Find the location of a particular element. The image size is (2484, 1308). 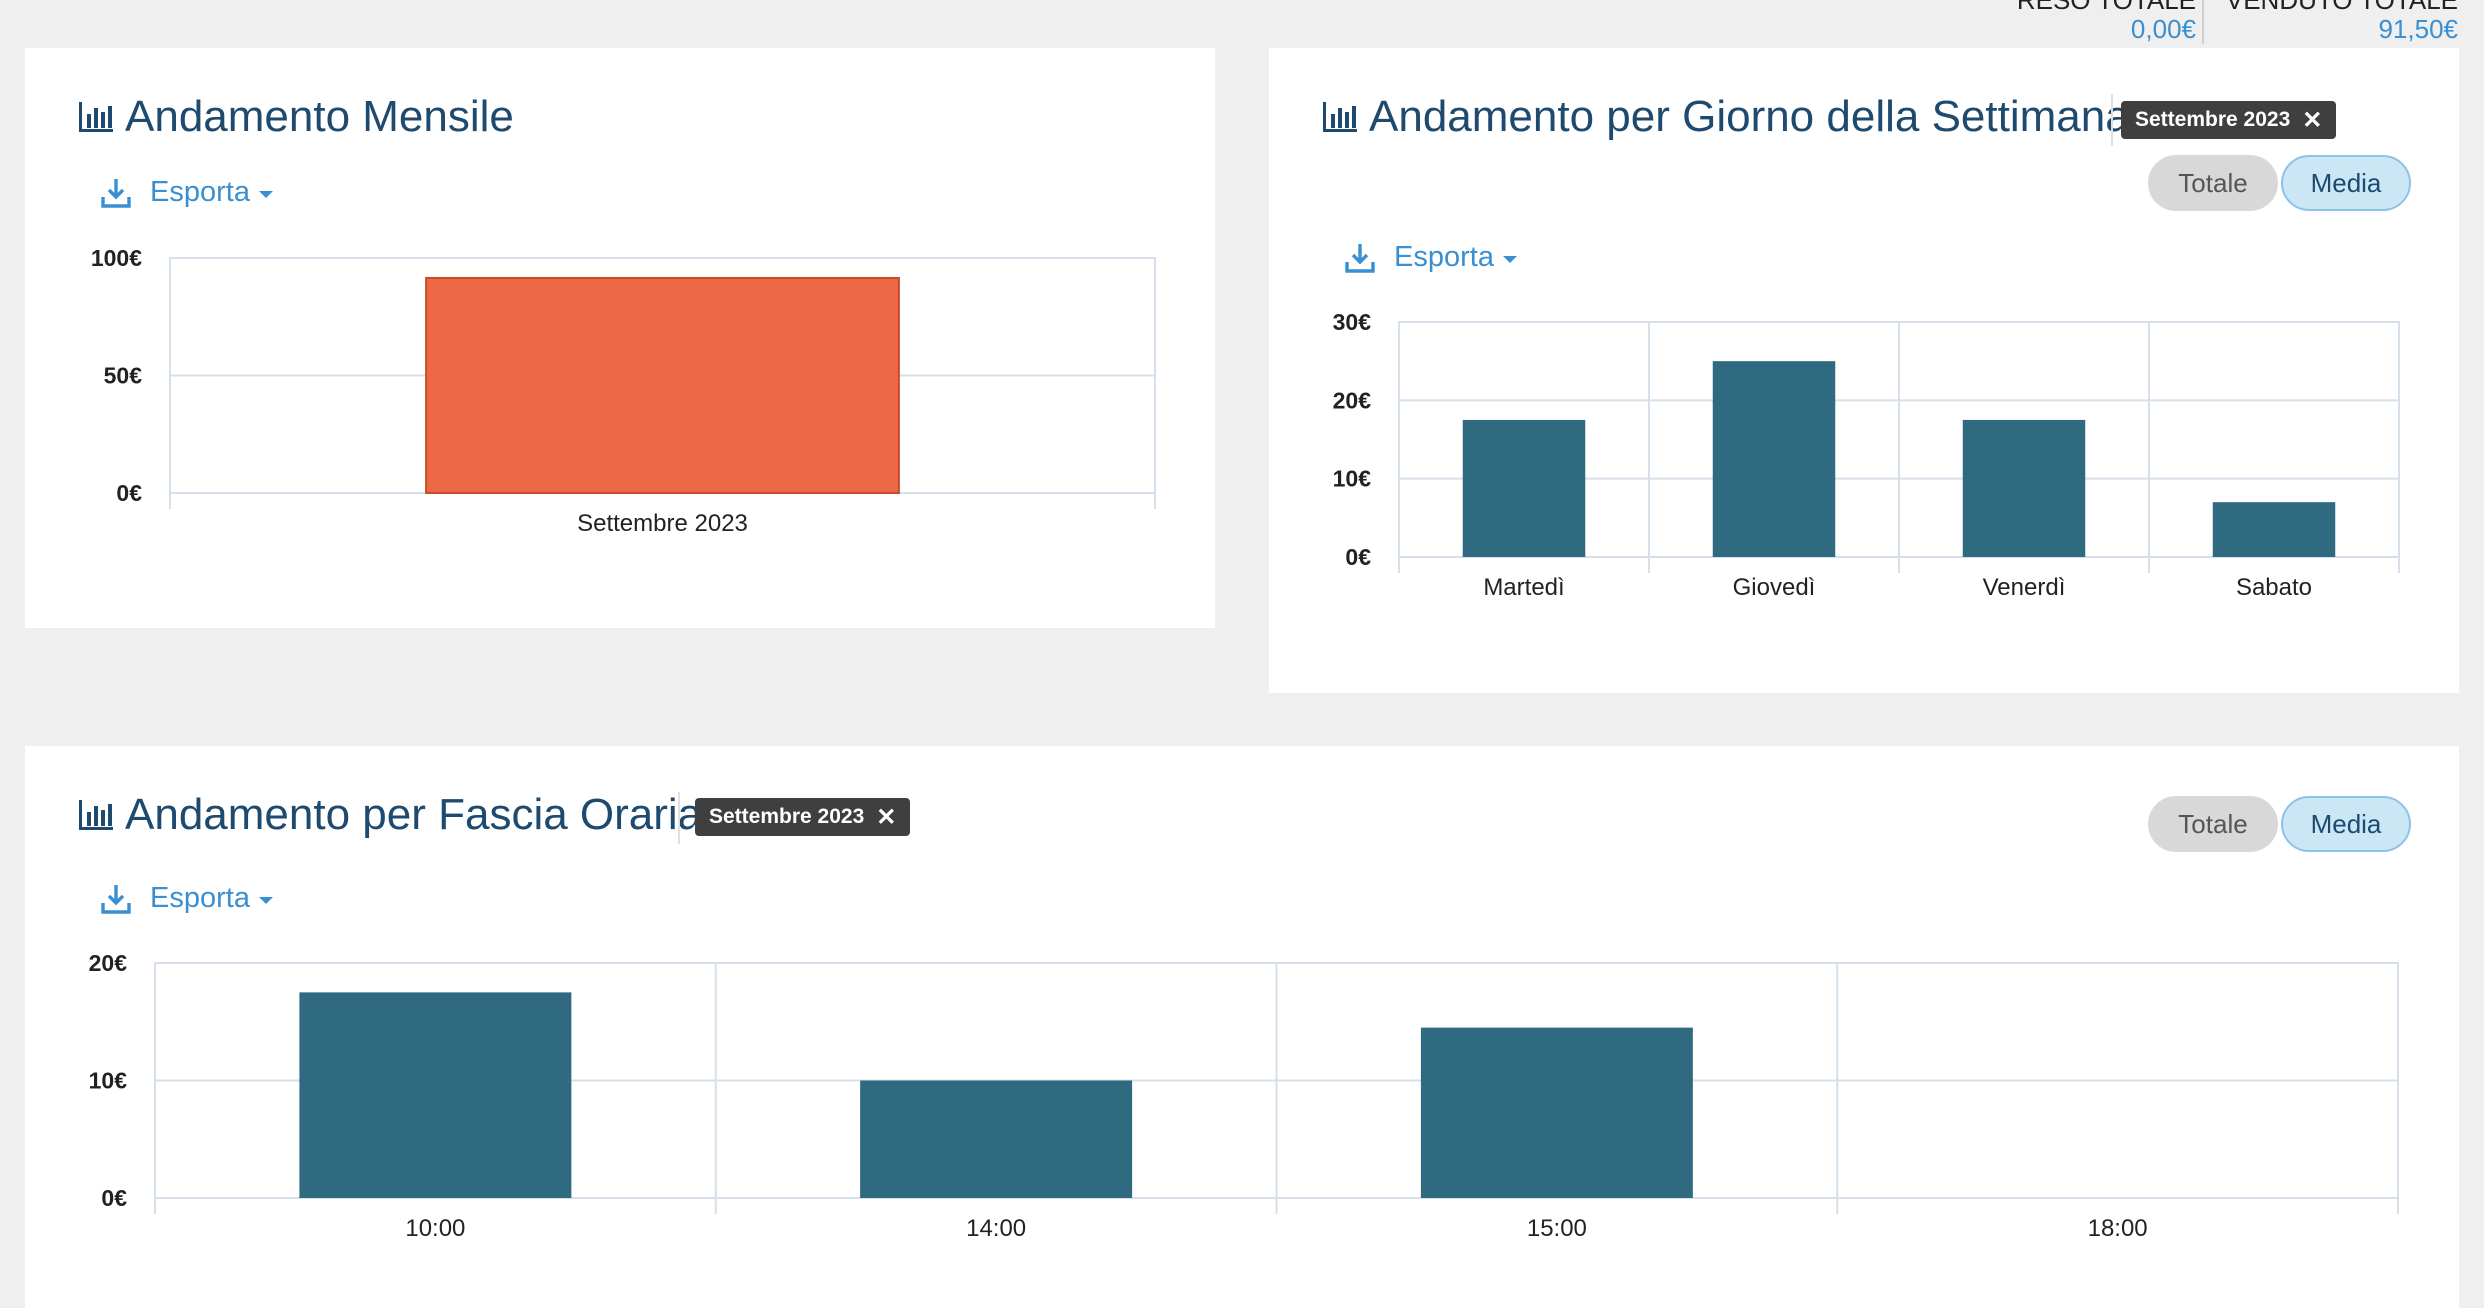

weekday-title-text: Andamento per Giorno della Settimana is located at coordinates (1749, 116).